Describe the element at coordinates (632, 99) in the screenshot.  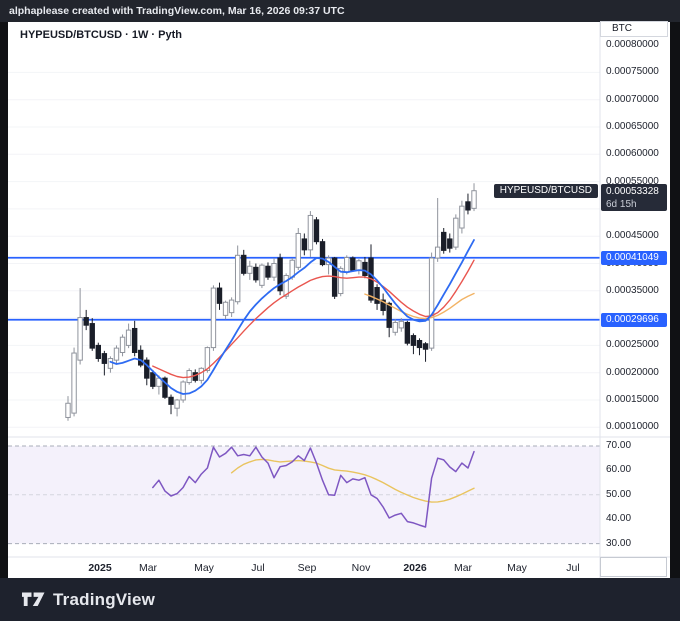
I see `price-tick-label: 0.00070000` at that location.